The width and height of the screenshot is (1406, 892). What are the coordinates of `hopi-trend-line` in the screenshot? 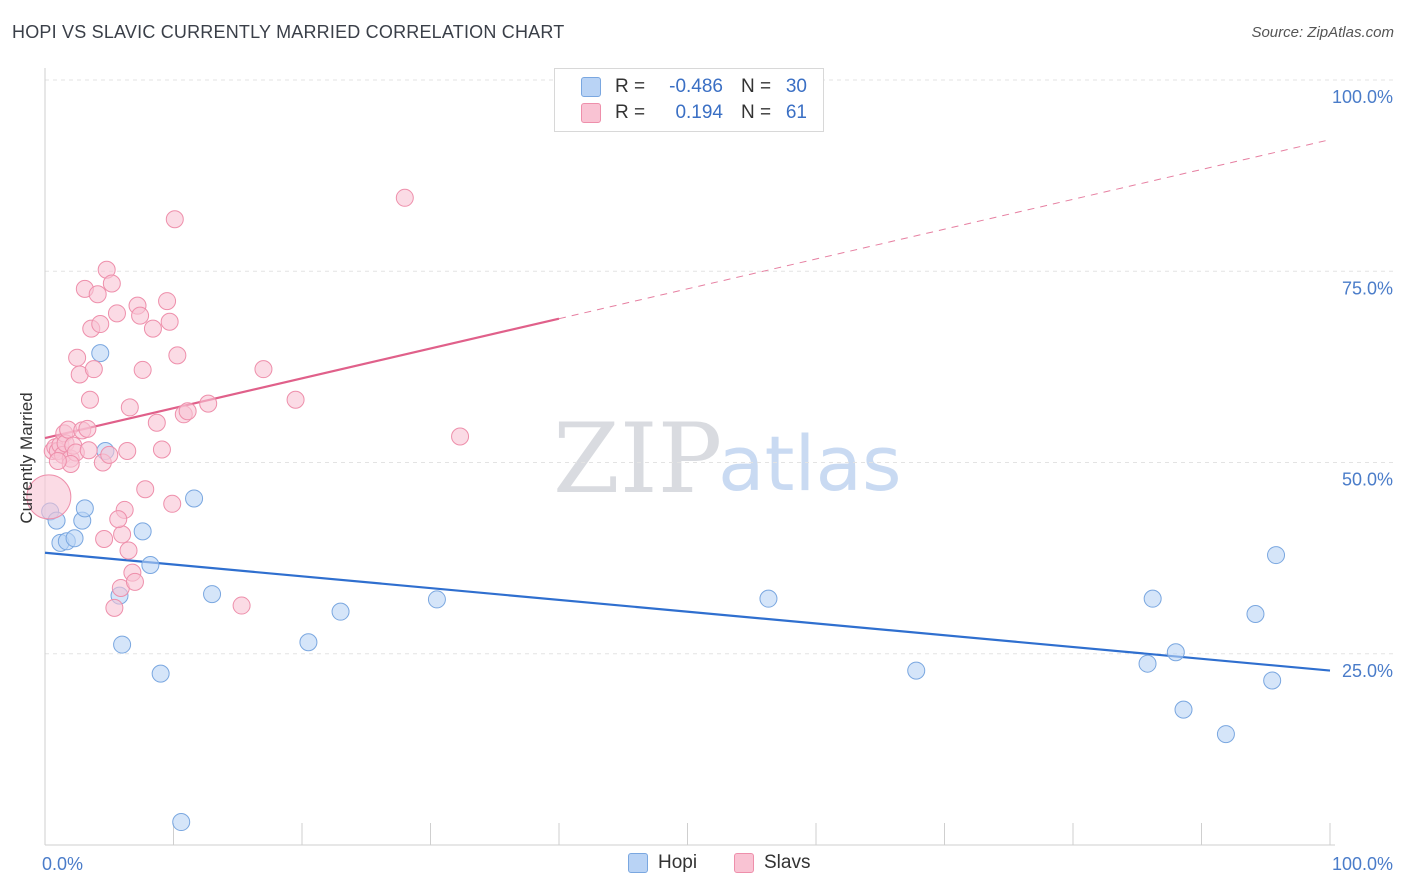 It's located at (687, 611).